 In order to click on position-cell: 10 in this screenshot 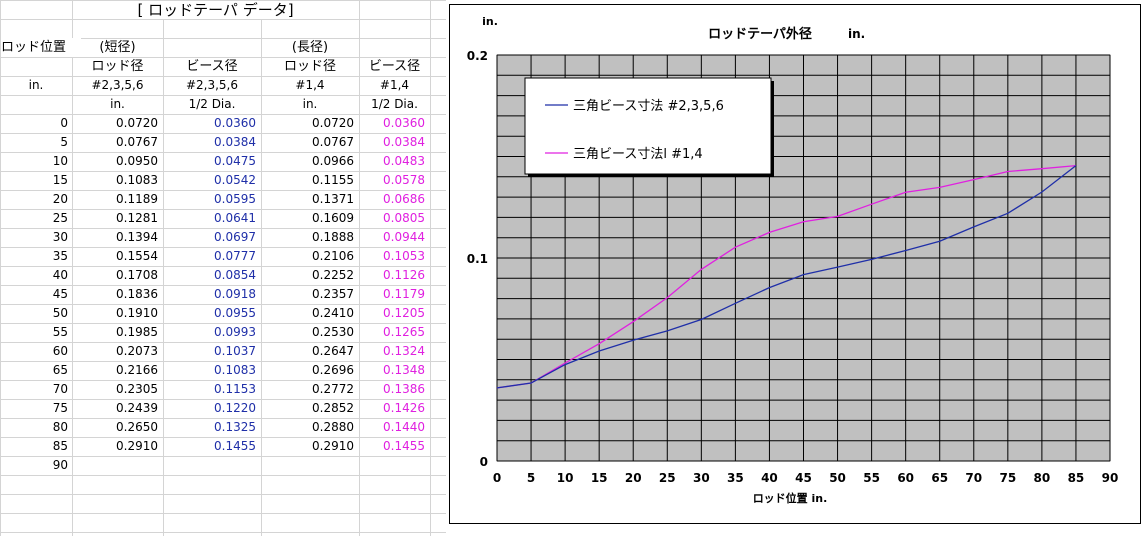, I will do `click(60, 161)`.